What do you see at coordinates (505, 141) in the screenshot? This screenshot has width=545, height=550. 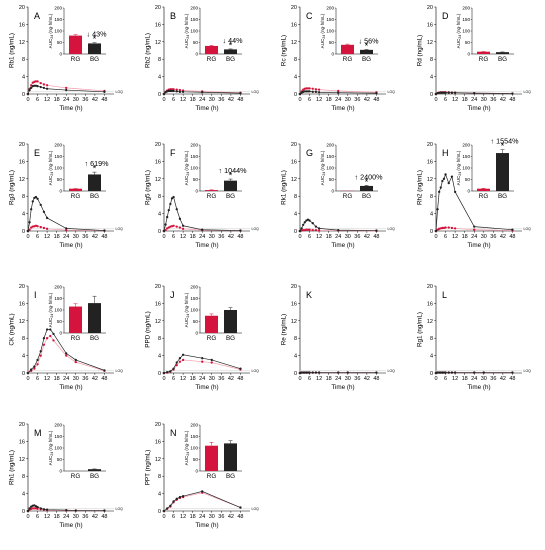 I see `percent-change-label: ↑ 1554%` at bounding box center [505, 141].